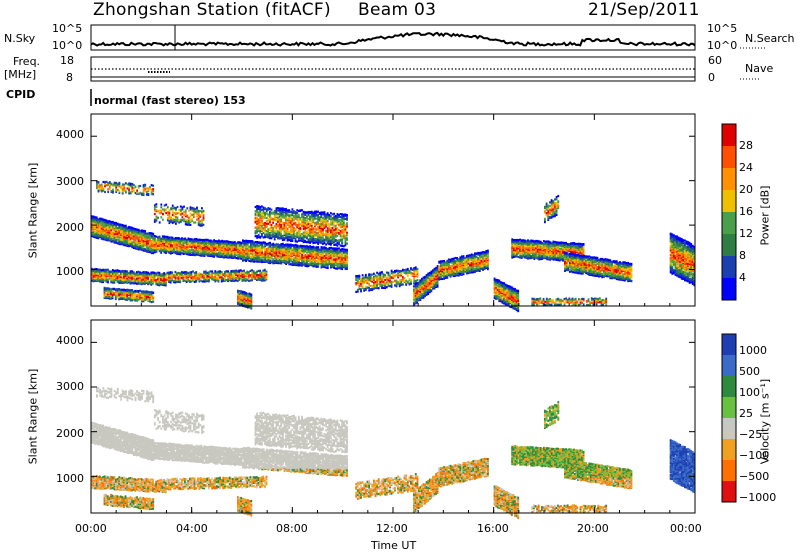 This screenshot has height=554, width=800. Describe the element at coordinates (746, 167) in the screenshot. I see `power-cb-tick-24: 24` at that location.